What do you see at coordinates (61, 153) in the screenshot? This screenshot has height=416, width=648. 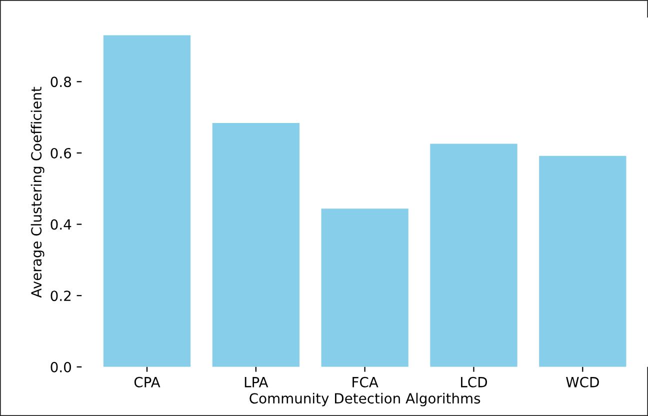 I see `y-tick-label: 0.6` at bounding box center [61, 153].